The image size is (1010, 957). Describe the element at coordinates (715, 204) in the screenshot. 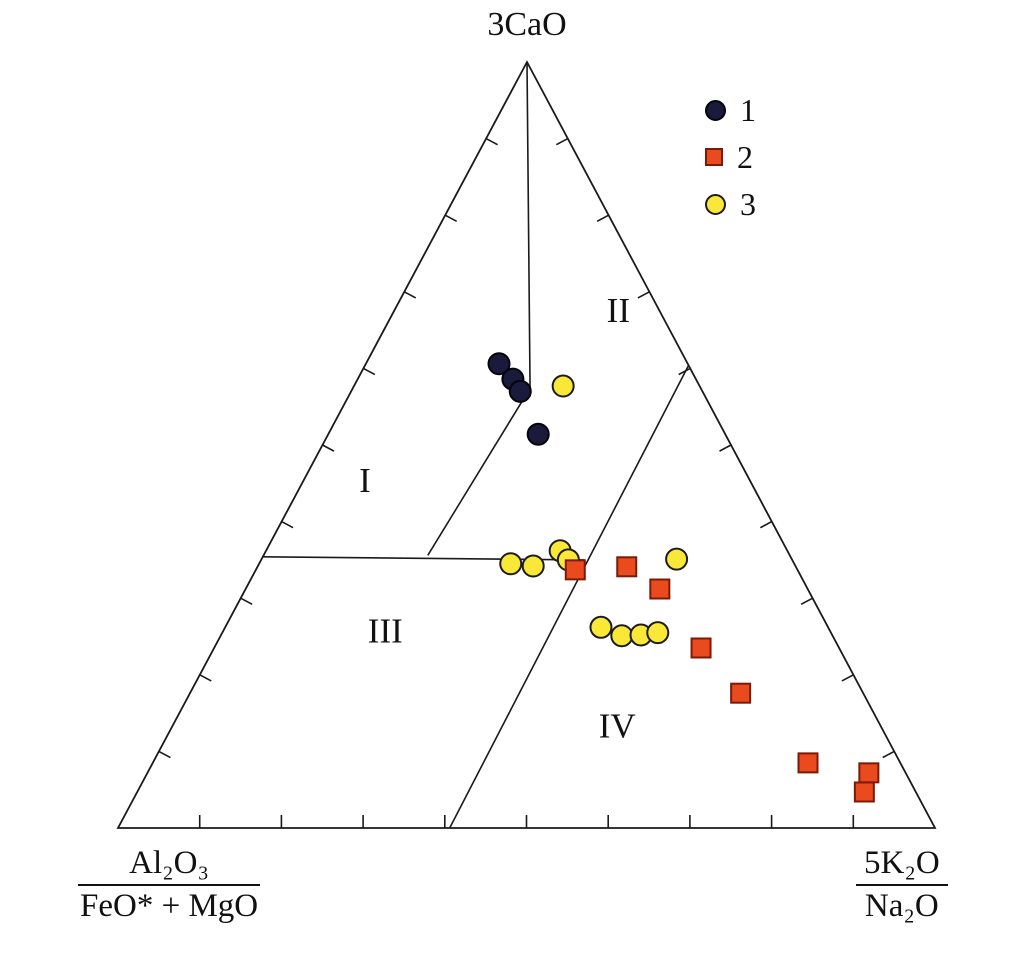

I see `series-3-circle-marker-icon` at that location.